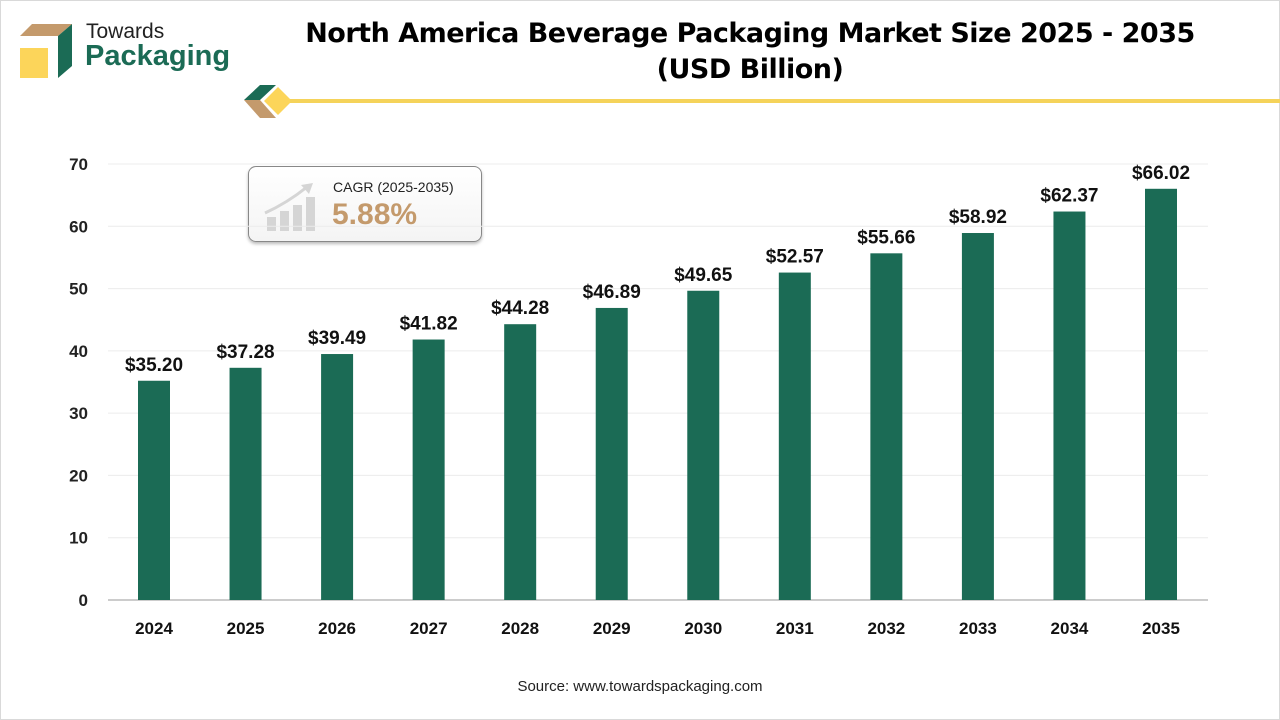  Describe the element at coordinates (83, 600) in the screenshot. I see `y-tick-label: 0` at that location.